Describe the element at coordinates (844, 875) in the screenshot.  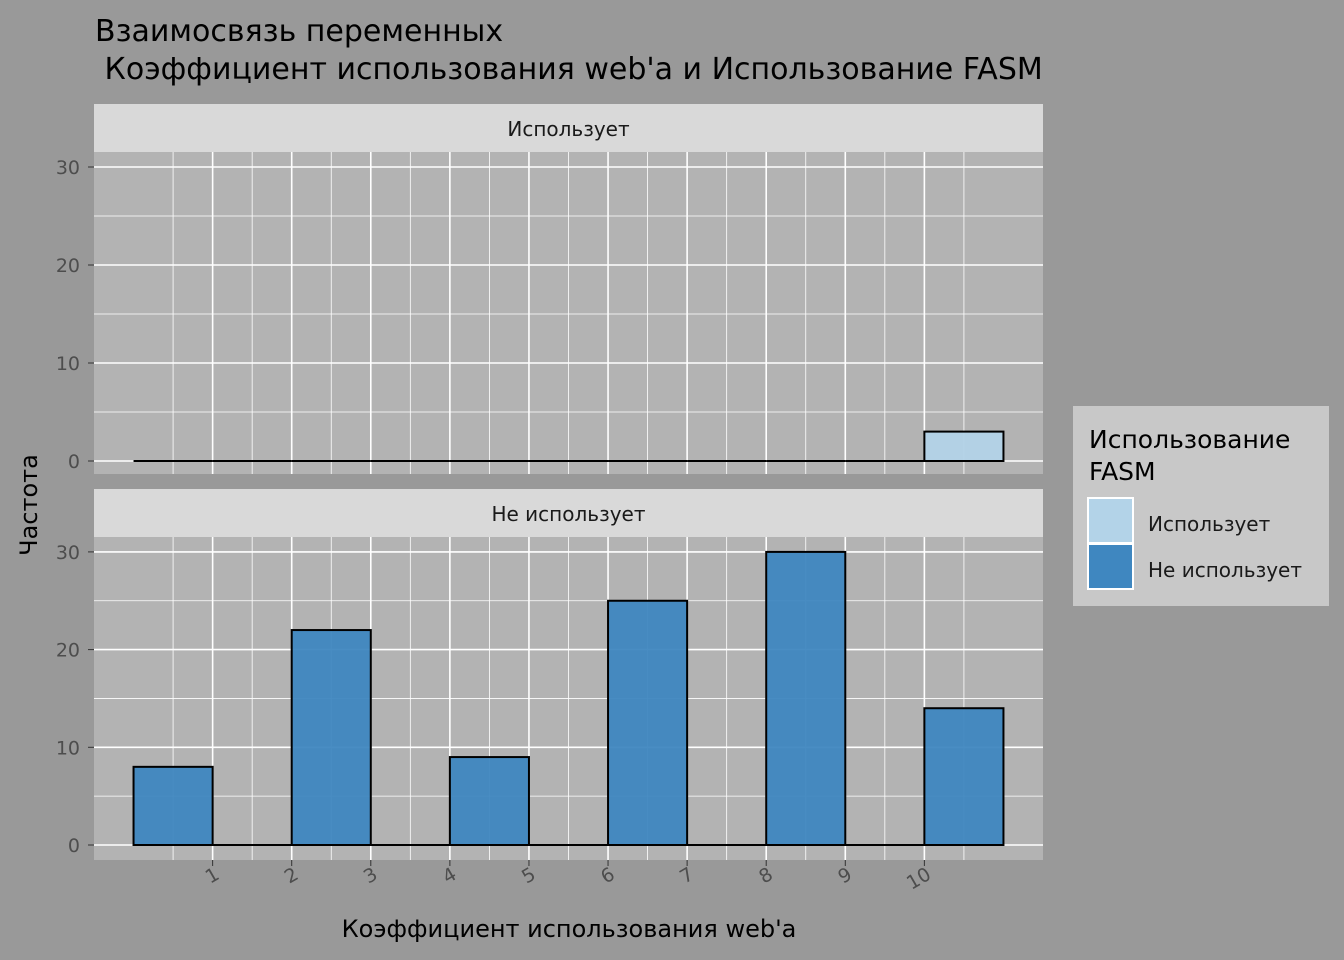
I see `x-tick-label: 9` at that location.